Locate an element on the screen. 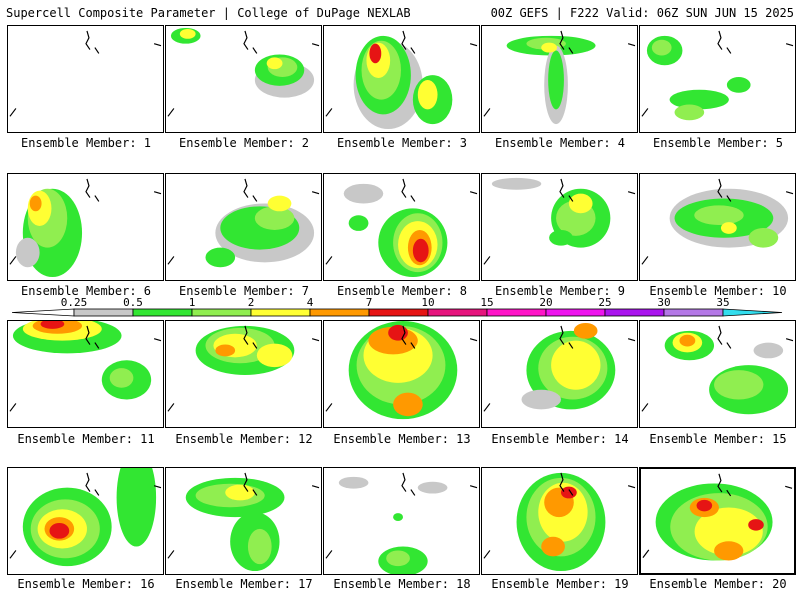 This screenshot has height=600, width=800. colorbar-tick-label: 25 is located at coordinates (604, 302).